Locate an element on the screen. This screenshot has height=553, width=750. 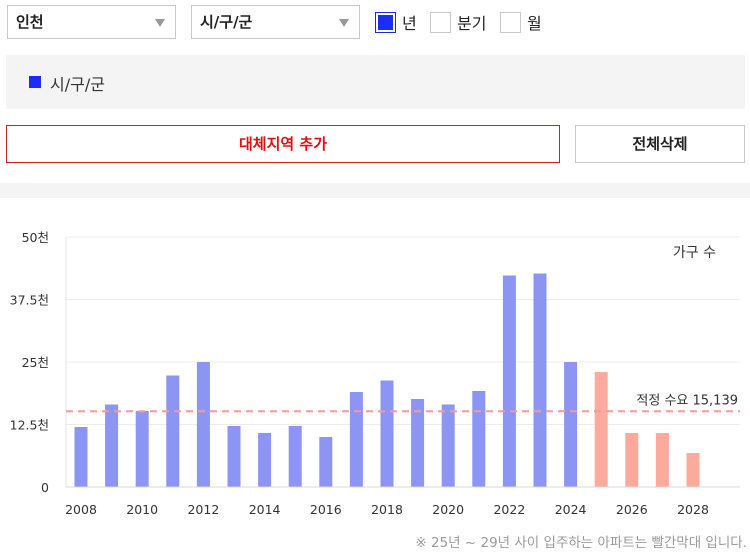
bar-2009 is located at coordinates (112, 445).